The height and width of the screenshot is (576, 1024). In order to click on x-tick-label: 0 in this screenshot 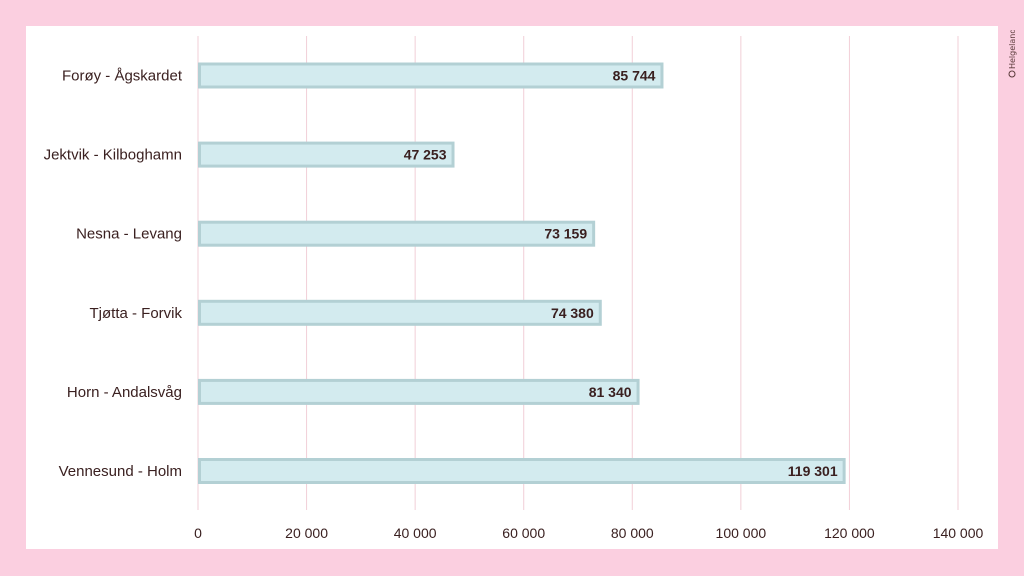, I will do `click(198, 533)`.